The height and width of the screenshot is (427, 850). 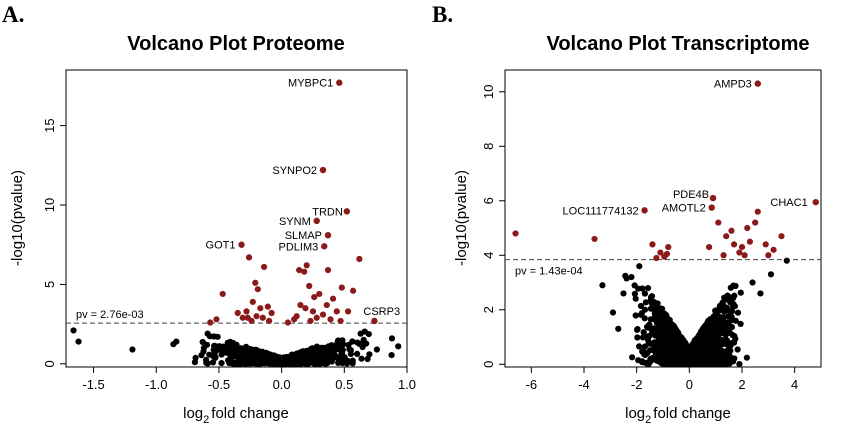 I want to click on y-tick-label: 10, so click(x=488, y=92).